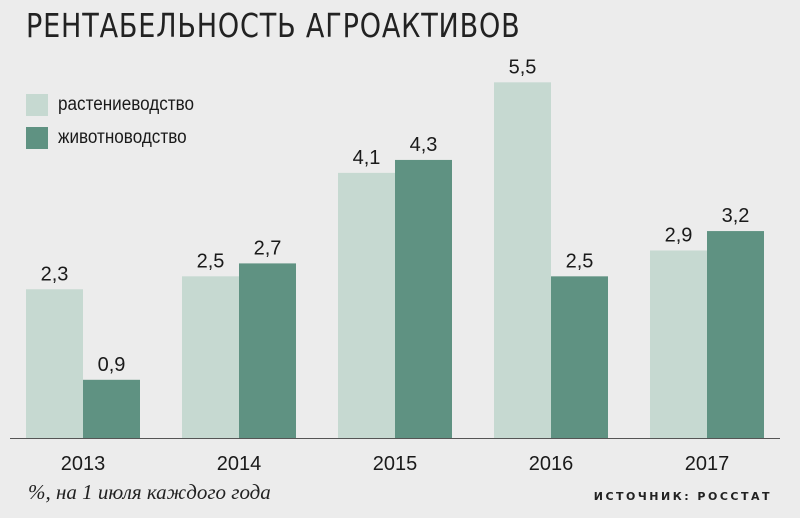  I want to click on x-tick-label-2015: 2015, so click(395, 464).